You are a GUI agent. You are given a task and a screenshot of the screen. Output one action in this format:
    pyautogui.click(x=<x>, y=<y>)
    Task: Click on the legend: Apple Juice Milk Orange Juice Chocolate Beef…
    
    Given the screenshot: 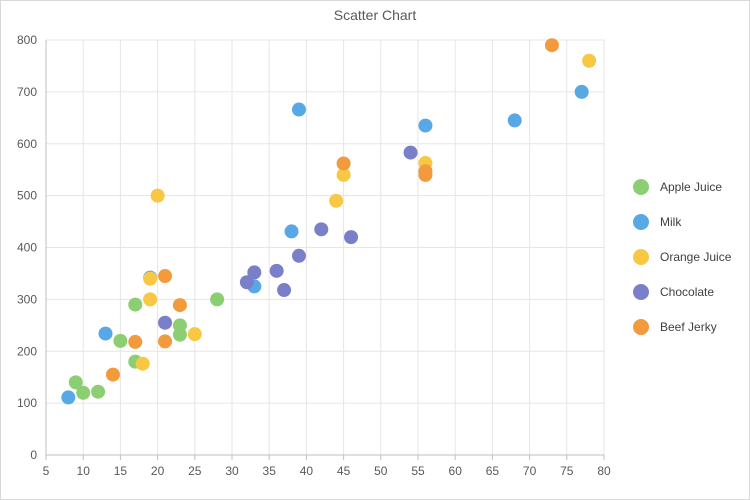 What is the action you would take?
    pyautogui.click(x=682, y=257)
    